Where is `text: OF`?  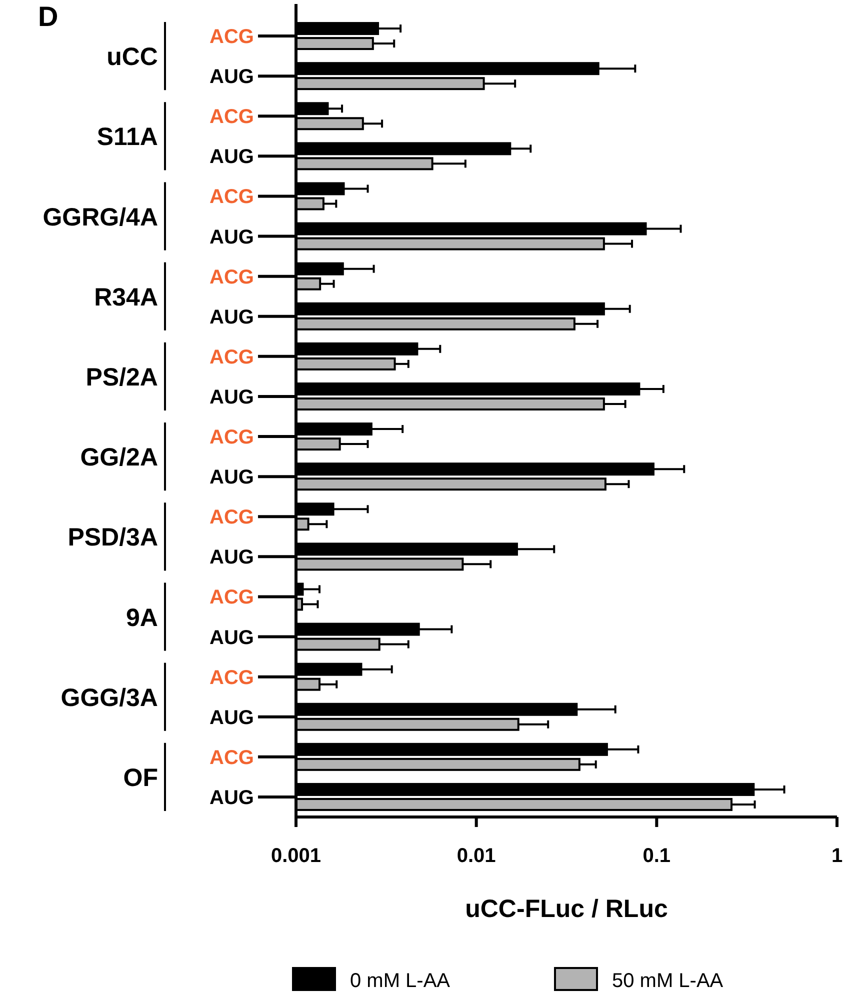 text: OF is located at coordinates (140, 778).